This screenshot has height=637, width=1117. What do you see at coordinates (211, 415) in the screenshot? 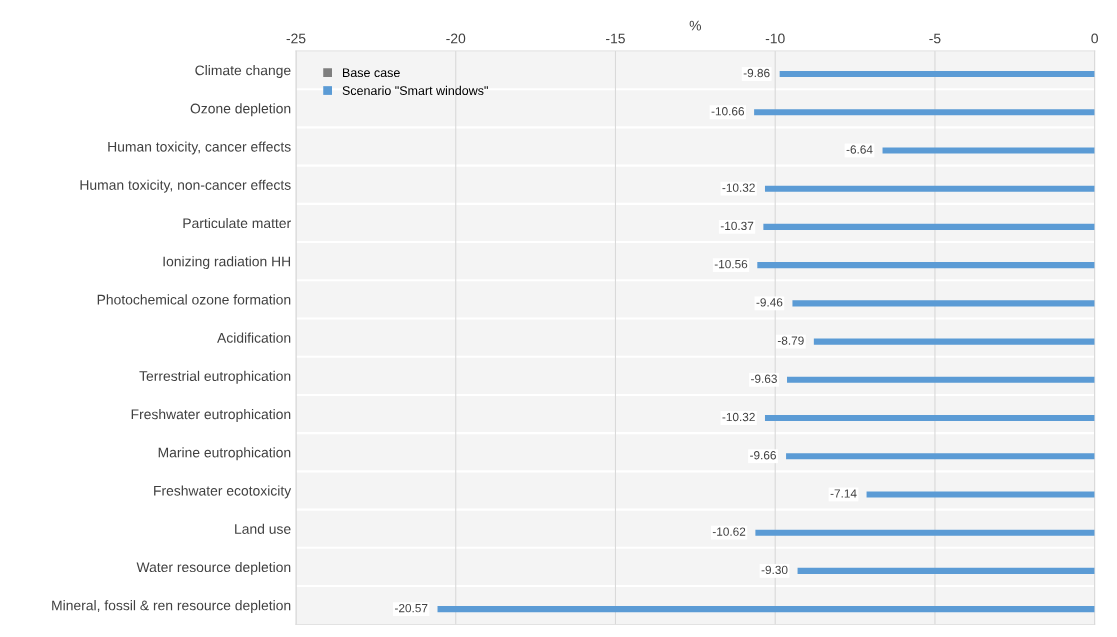
I see `y-tick-label: Freshwater eutrophication` at bounding box center [211, 415].